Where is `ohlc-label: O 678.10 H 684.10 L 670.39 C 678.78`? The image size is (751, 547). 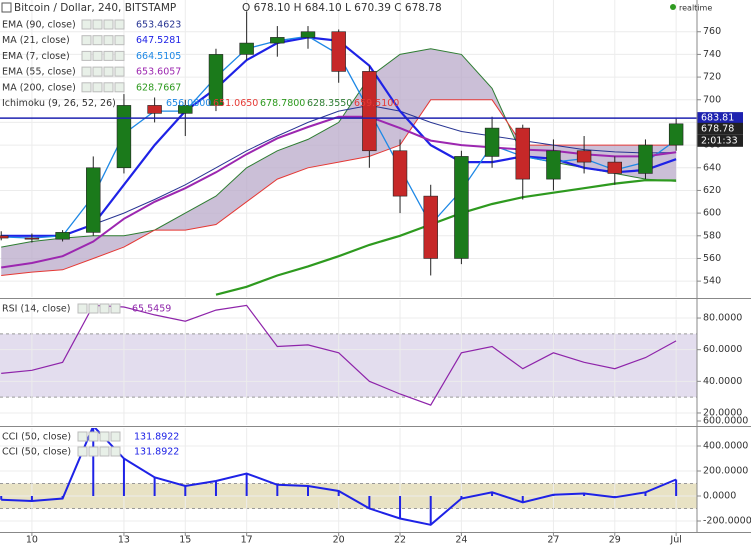
ohlc-label: O 678.10 H 684.10 L 670.39 C 678.78 is located at coordinates (342, 8).